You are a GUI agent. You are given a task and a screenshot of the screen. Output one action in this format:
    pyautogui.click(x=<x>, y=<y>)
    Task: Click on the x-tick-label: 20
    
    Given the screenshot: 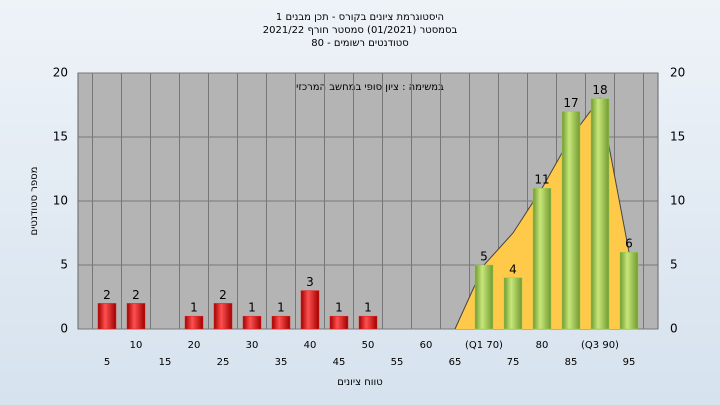 What is the action you would take?
    pyautogui.click(x=194, y=345)
    